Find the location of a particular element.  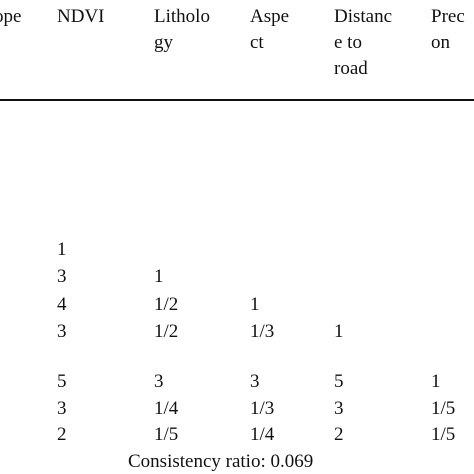

header-lithology-line-2: gy is located at coordinates (163, 42).